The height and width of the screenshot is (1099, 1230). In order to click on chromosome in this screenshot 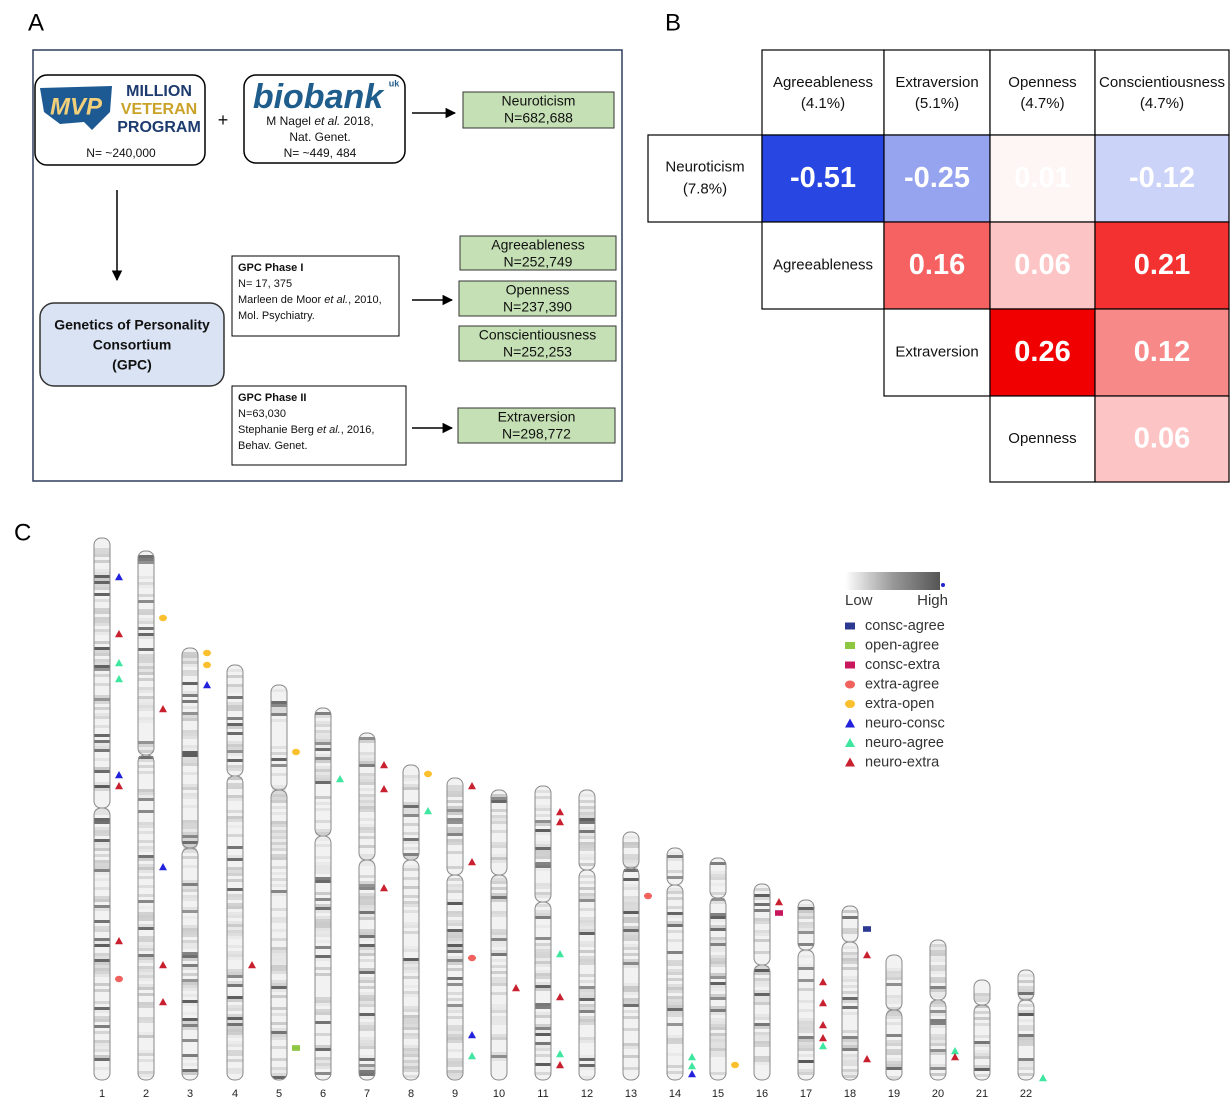, I will do `click(279, 882)`.